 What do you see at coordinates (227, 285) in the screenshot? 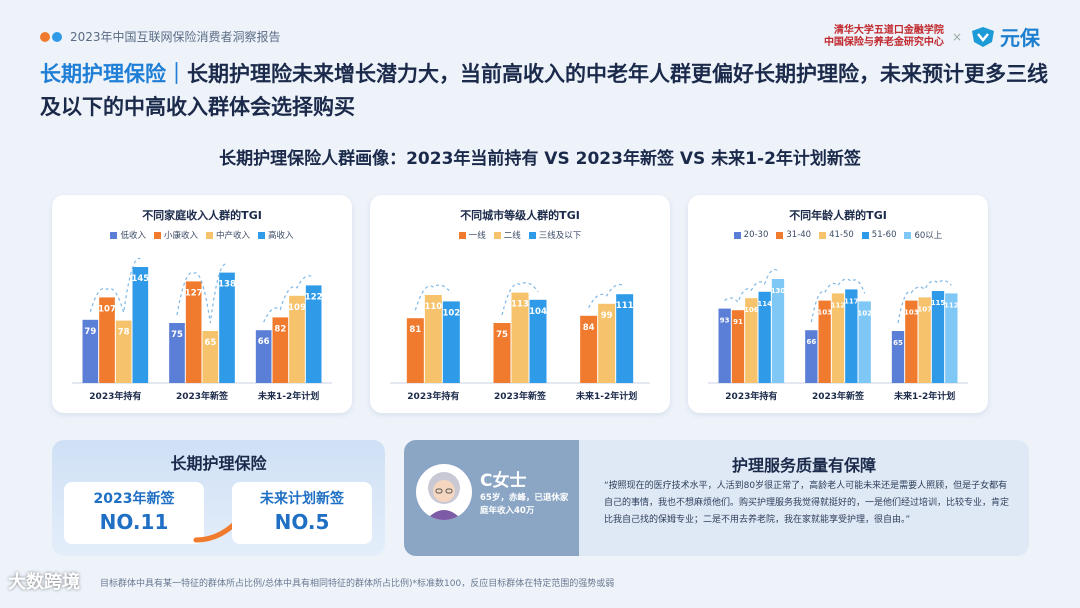
I see `data-label: 138` at bounding box center [227, 285].